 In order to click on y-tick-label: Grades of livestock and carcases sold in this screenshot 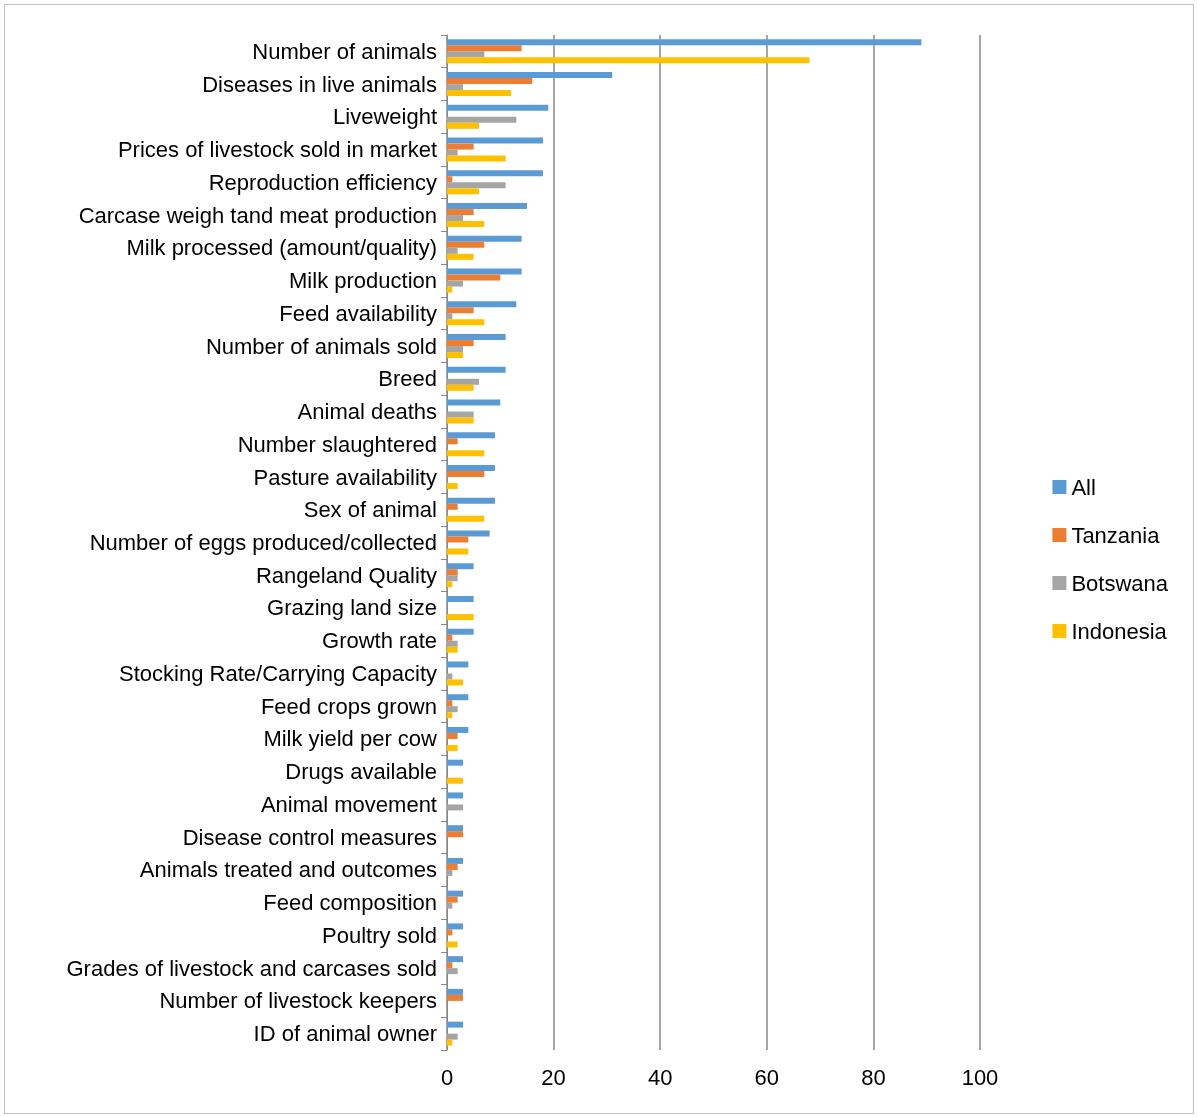, I will do `click(251, 968)`.